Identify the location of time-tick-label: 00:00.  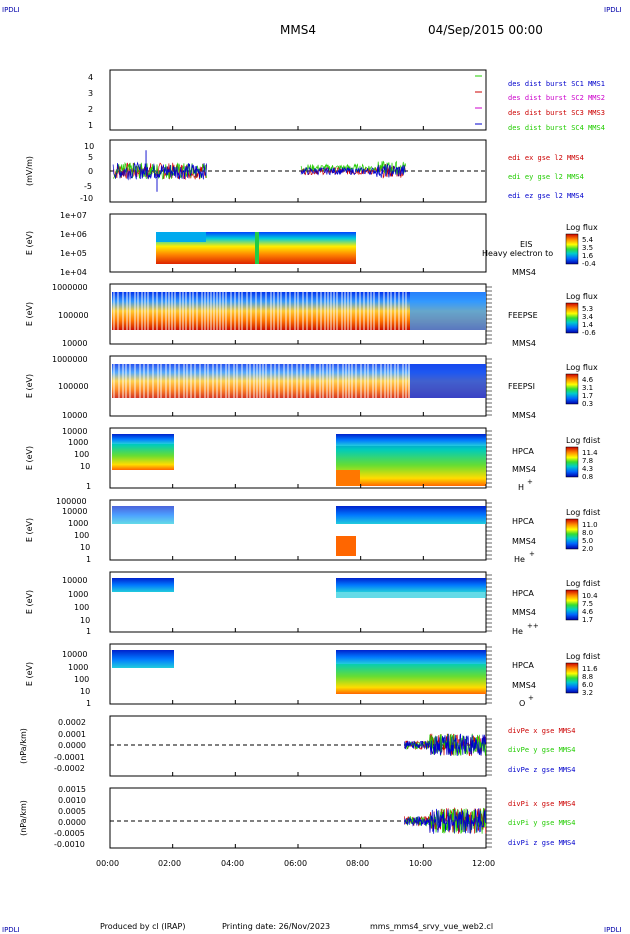
(107, 863).